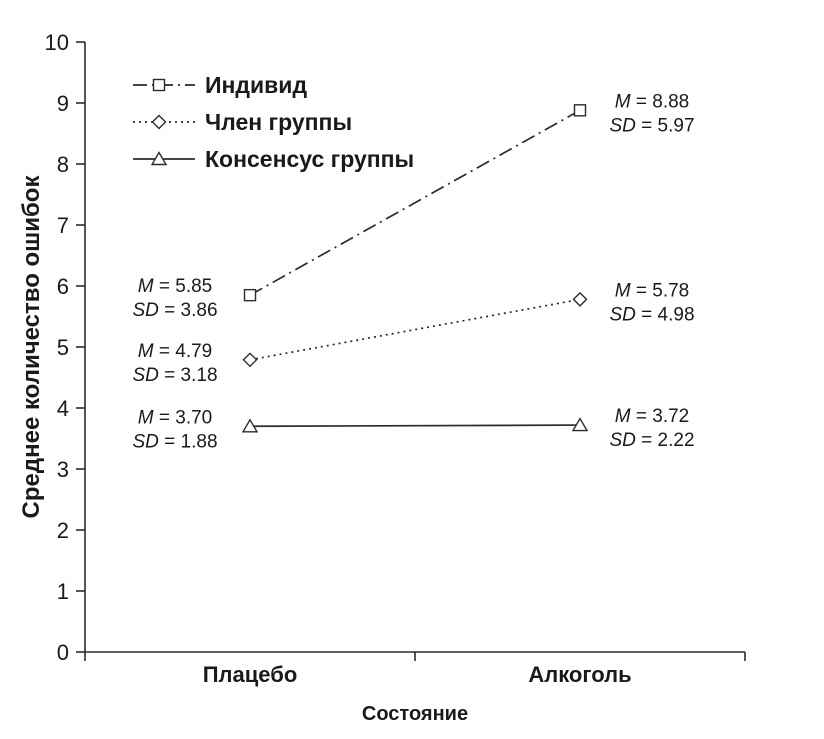  What do you see at coordinates (63, 347) in the screenshot?
I see `y-tick-label: 5` at bounding box center [63, 347].